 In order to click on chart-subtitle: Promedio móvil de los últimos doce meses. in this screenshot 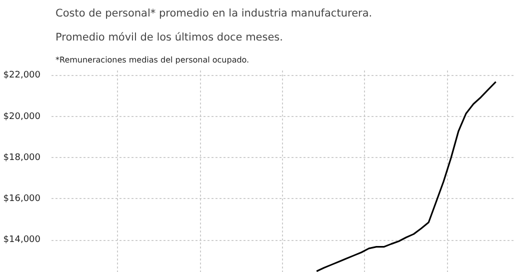, I will do `click(169, 38)`.